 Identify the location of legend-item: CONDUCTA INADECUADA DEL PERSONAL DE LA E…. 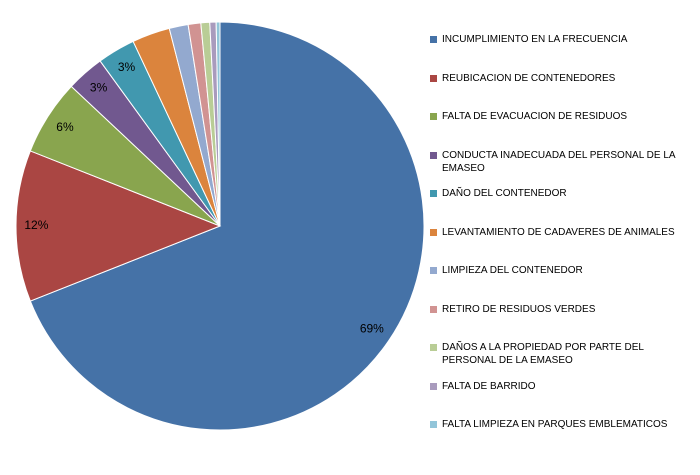
(557, 162).